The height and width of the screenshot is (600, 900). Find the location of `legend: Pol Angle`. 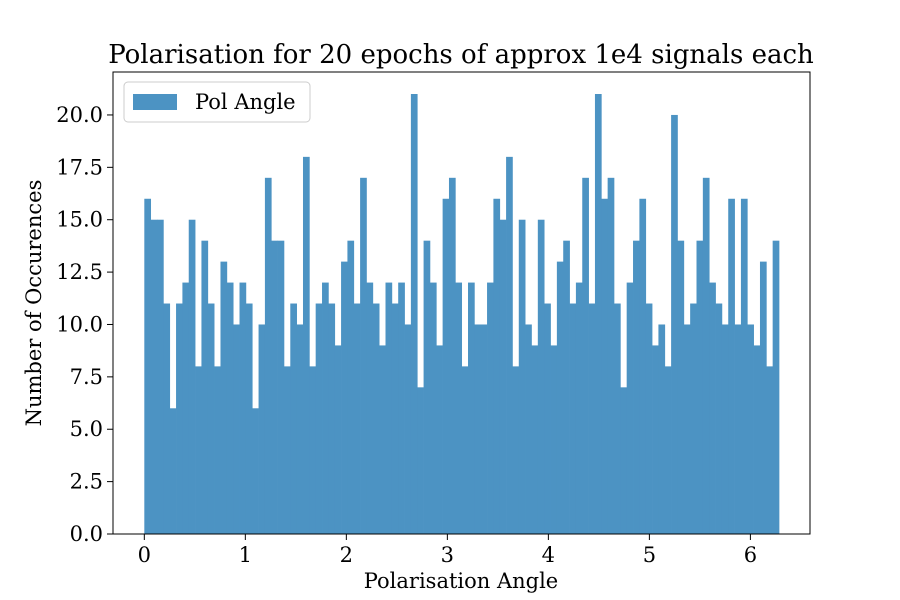

legend: Pol Angle is located at coordinates (217, 102).